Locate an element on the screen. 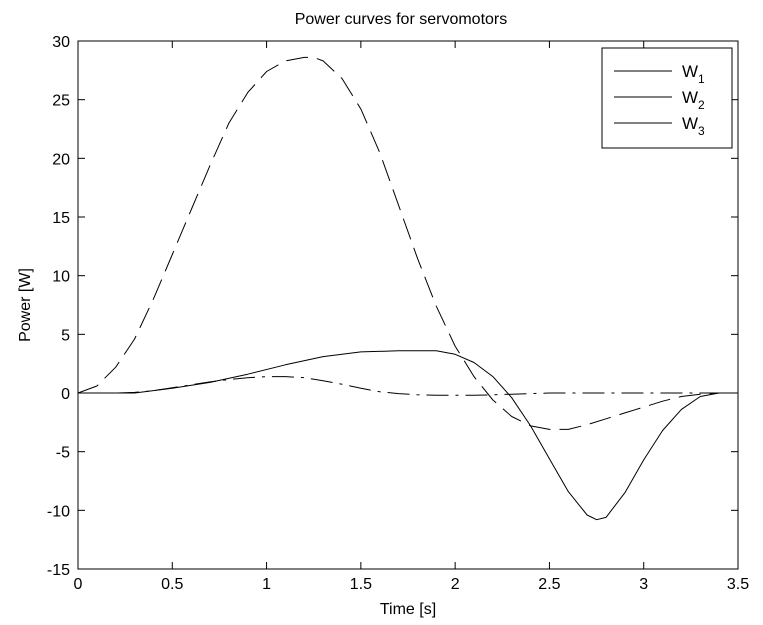 This screenshot has width=763, height=625. x-tick-label: 2 is located at coordinates (455, 584).